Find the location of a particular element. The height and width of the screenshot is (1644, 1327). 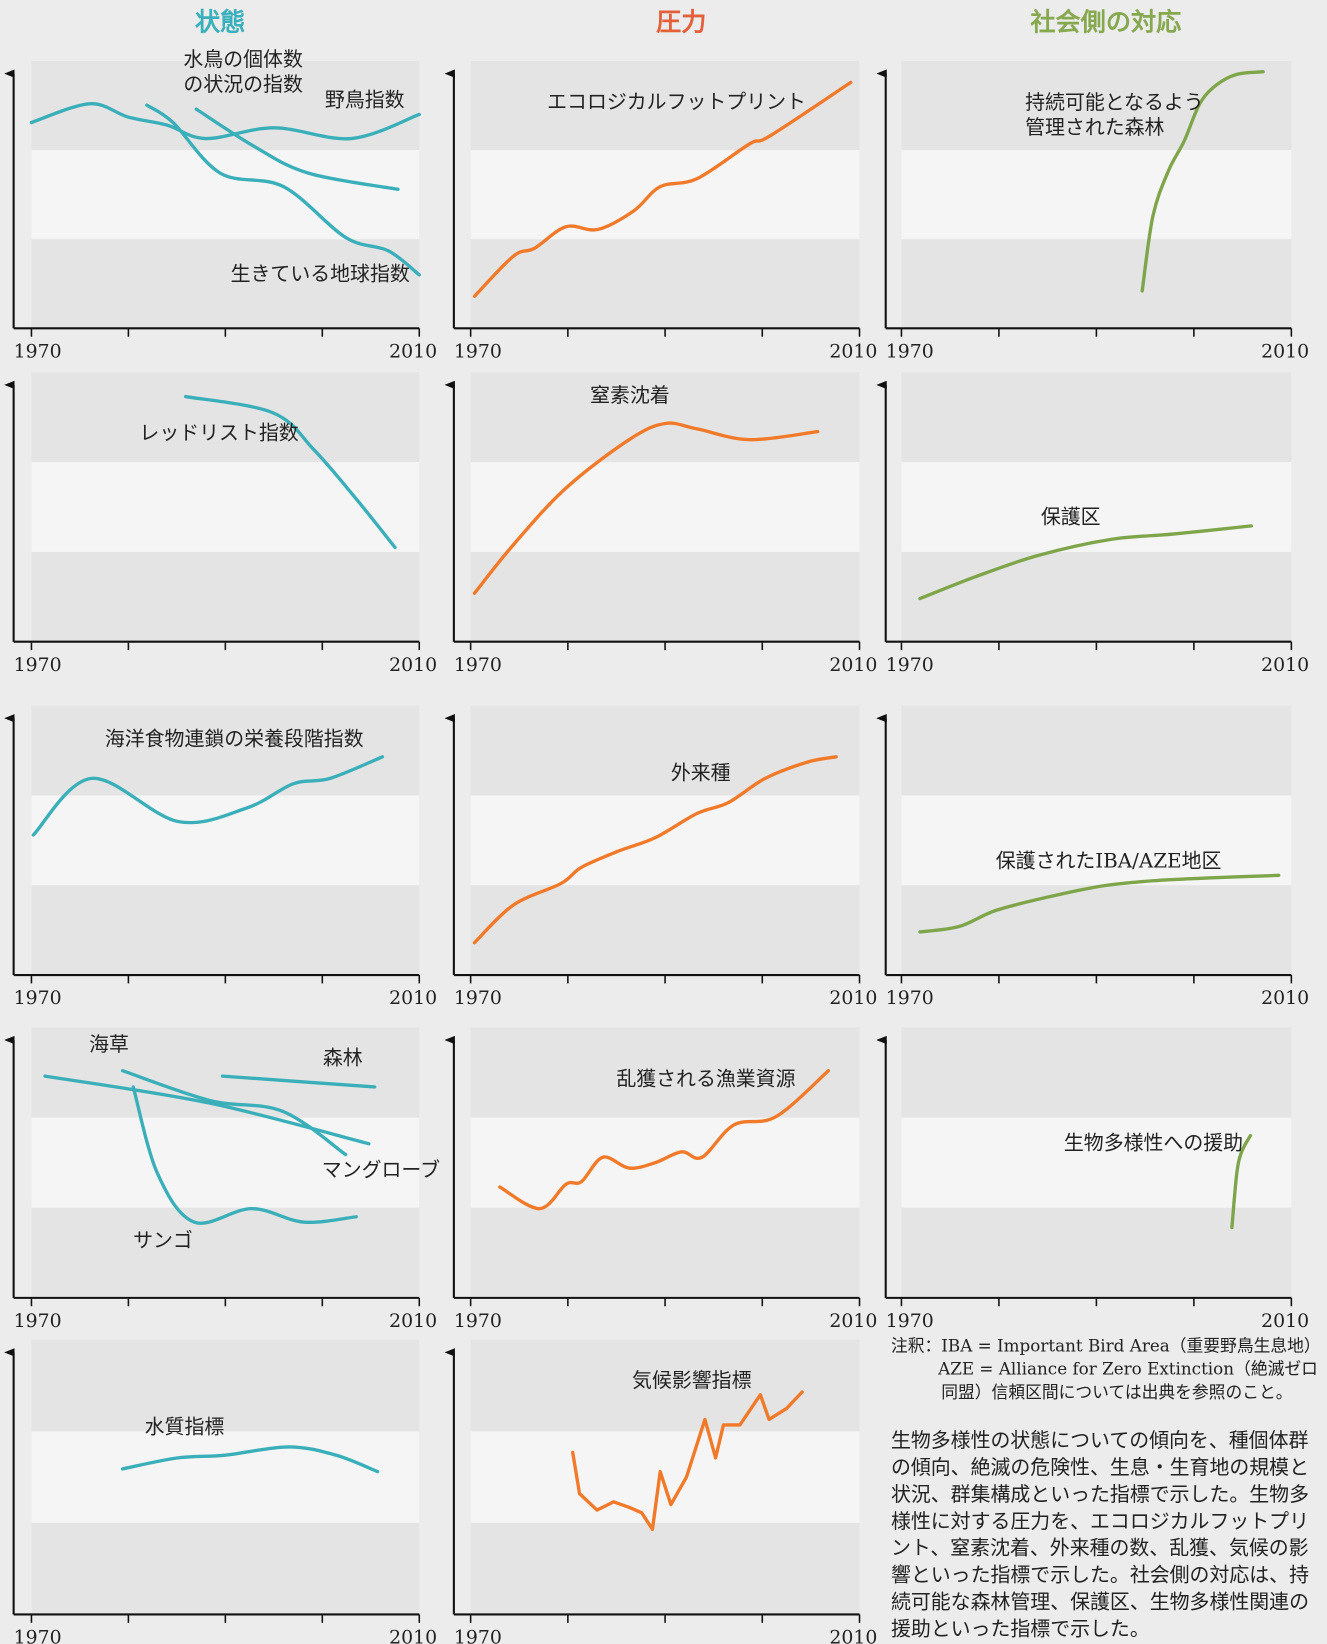

series-label-line: 水鳥の個体数 is located at coordinates (243, 58).